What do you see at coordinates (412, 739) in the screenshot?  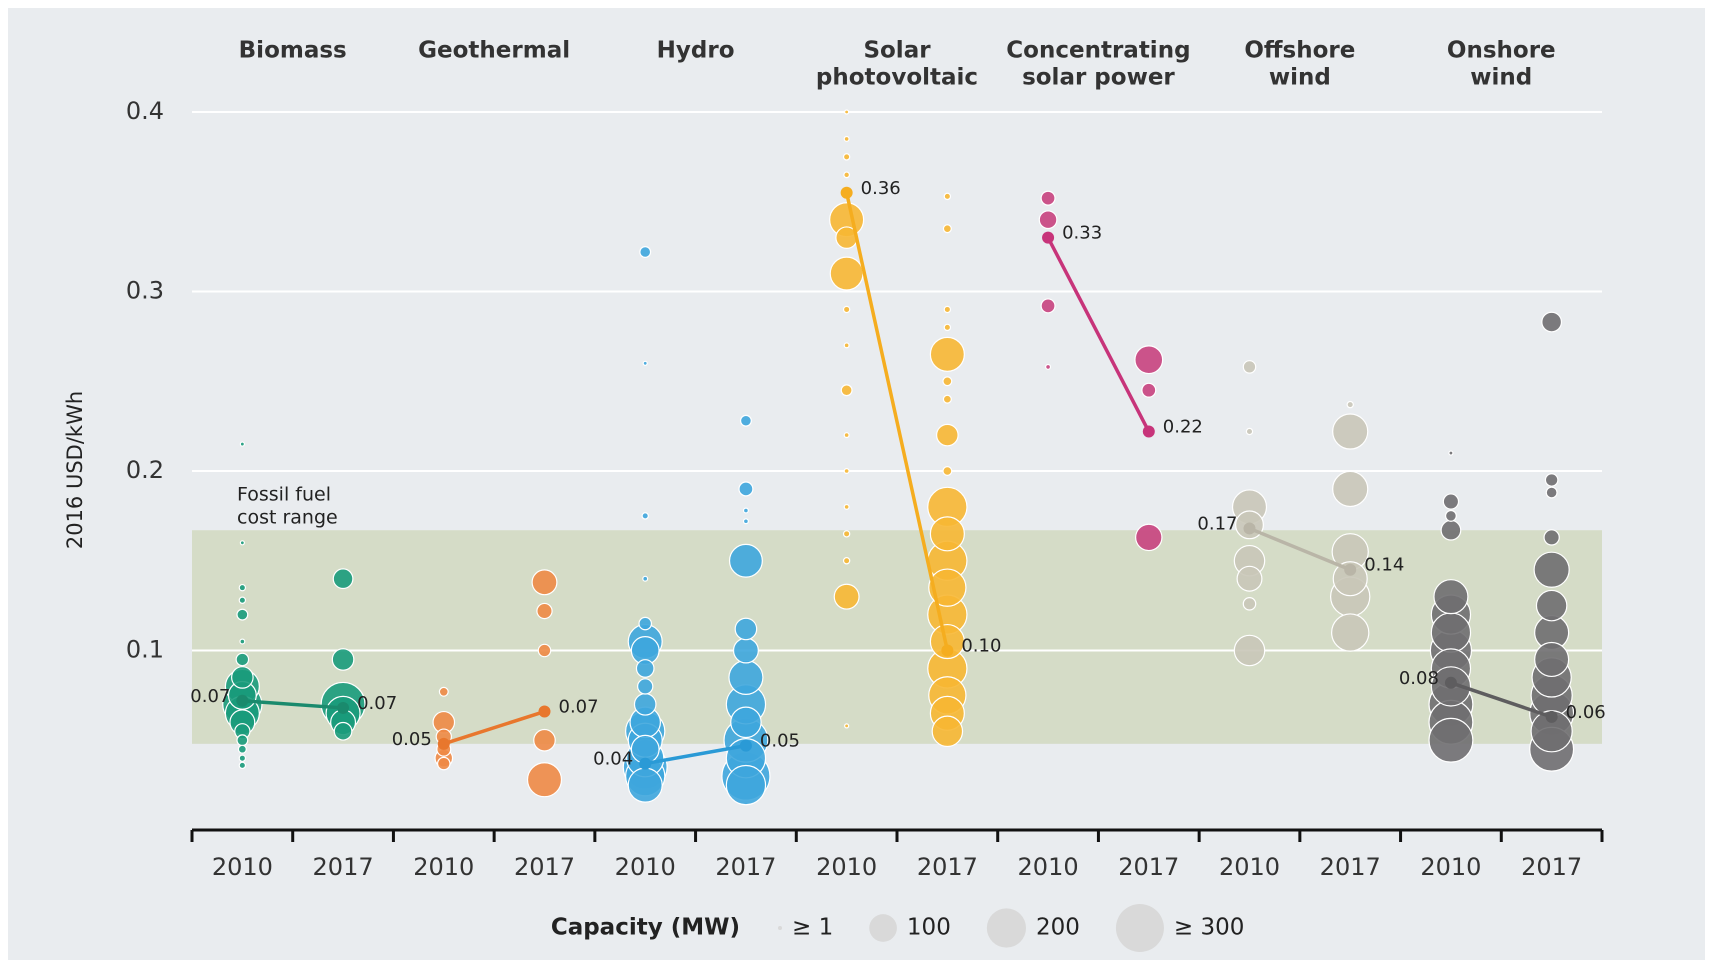 I see `average-label: 0.05` at bounding box center [412, 739].